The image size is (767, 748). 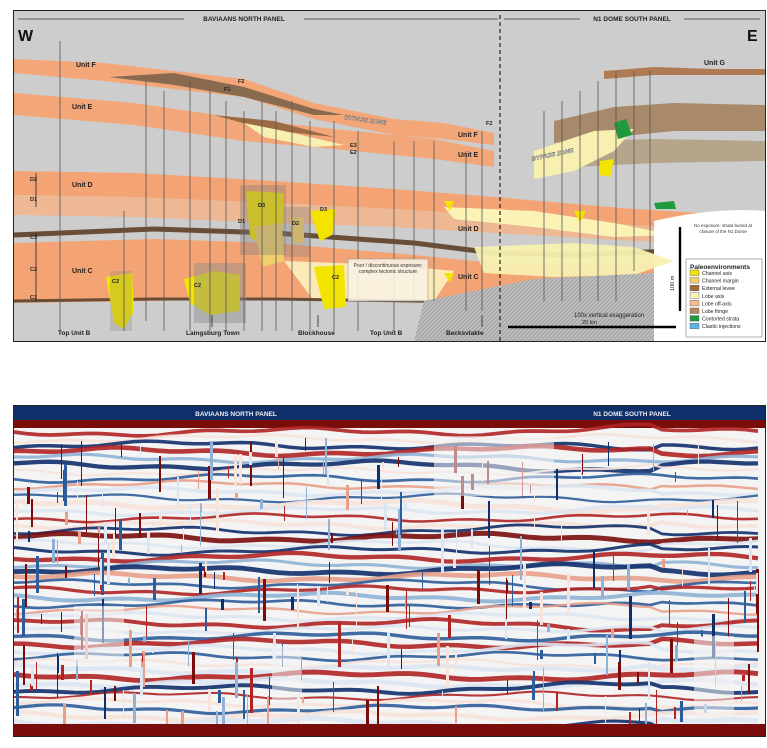 What do you see at coordinates (261, 206) in the screenshot?
I see `body-d3: D3` at bounding box center [261, 206].